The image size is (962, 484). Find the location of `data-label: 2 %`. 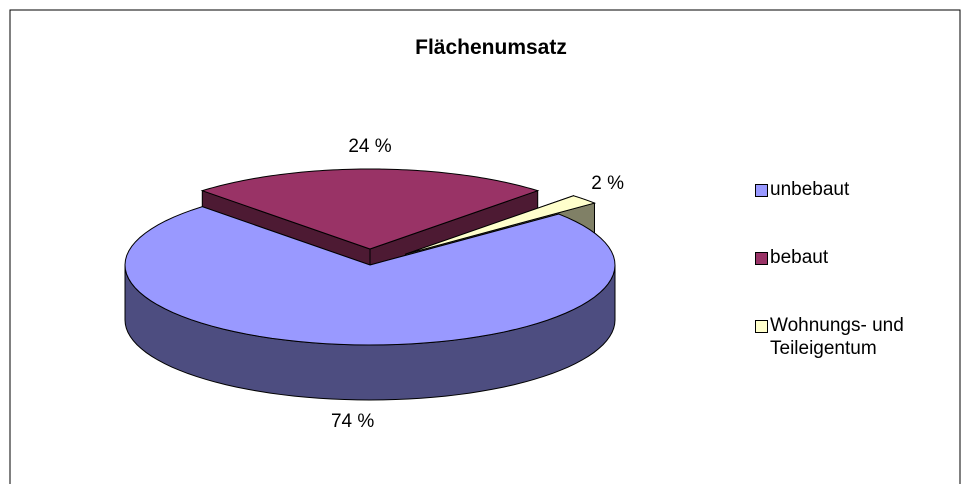

data-label: 2 % is located at coordinates (607, 183).